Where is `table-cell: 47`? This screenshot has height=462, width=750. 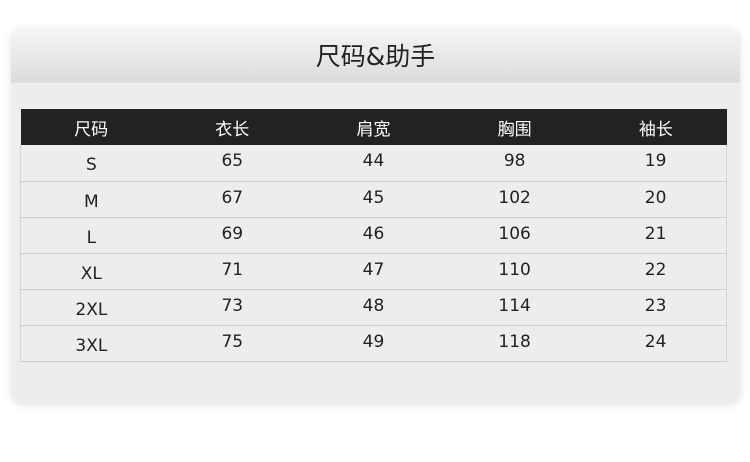
table-cell: 47 is located at coordinates (373, 271).